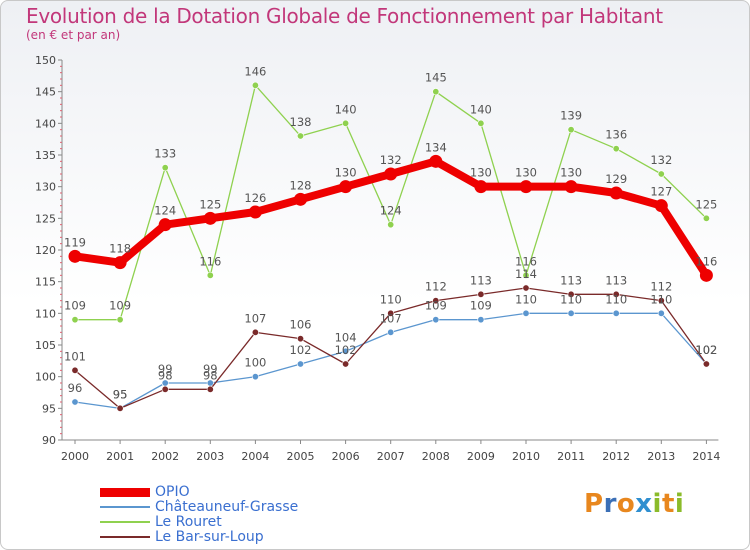  What do you see at coordinates (49, 440) in the screenshot?
I see `y-tick-label: 90` at bounding box center [49, 440].